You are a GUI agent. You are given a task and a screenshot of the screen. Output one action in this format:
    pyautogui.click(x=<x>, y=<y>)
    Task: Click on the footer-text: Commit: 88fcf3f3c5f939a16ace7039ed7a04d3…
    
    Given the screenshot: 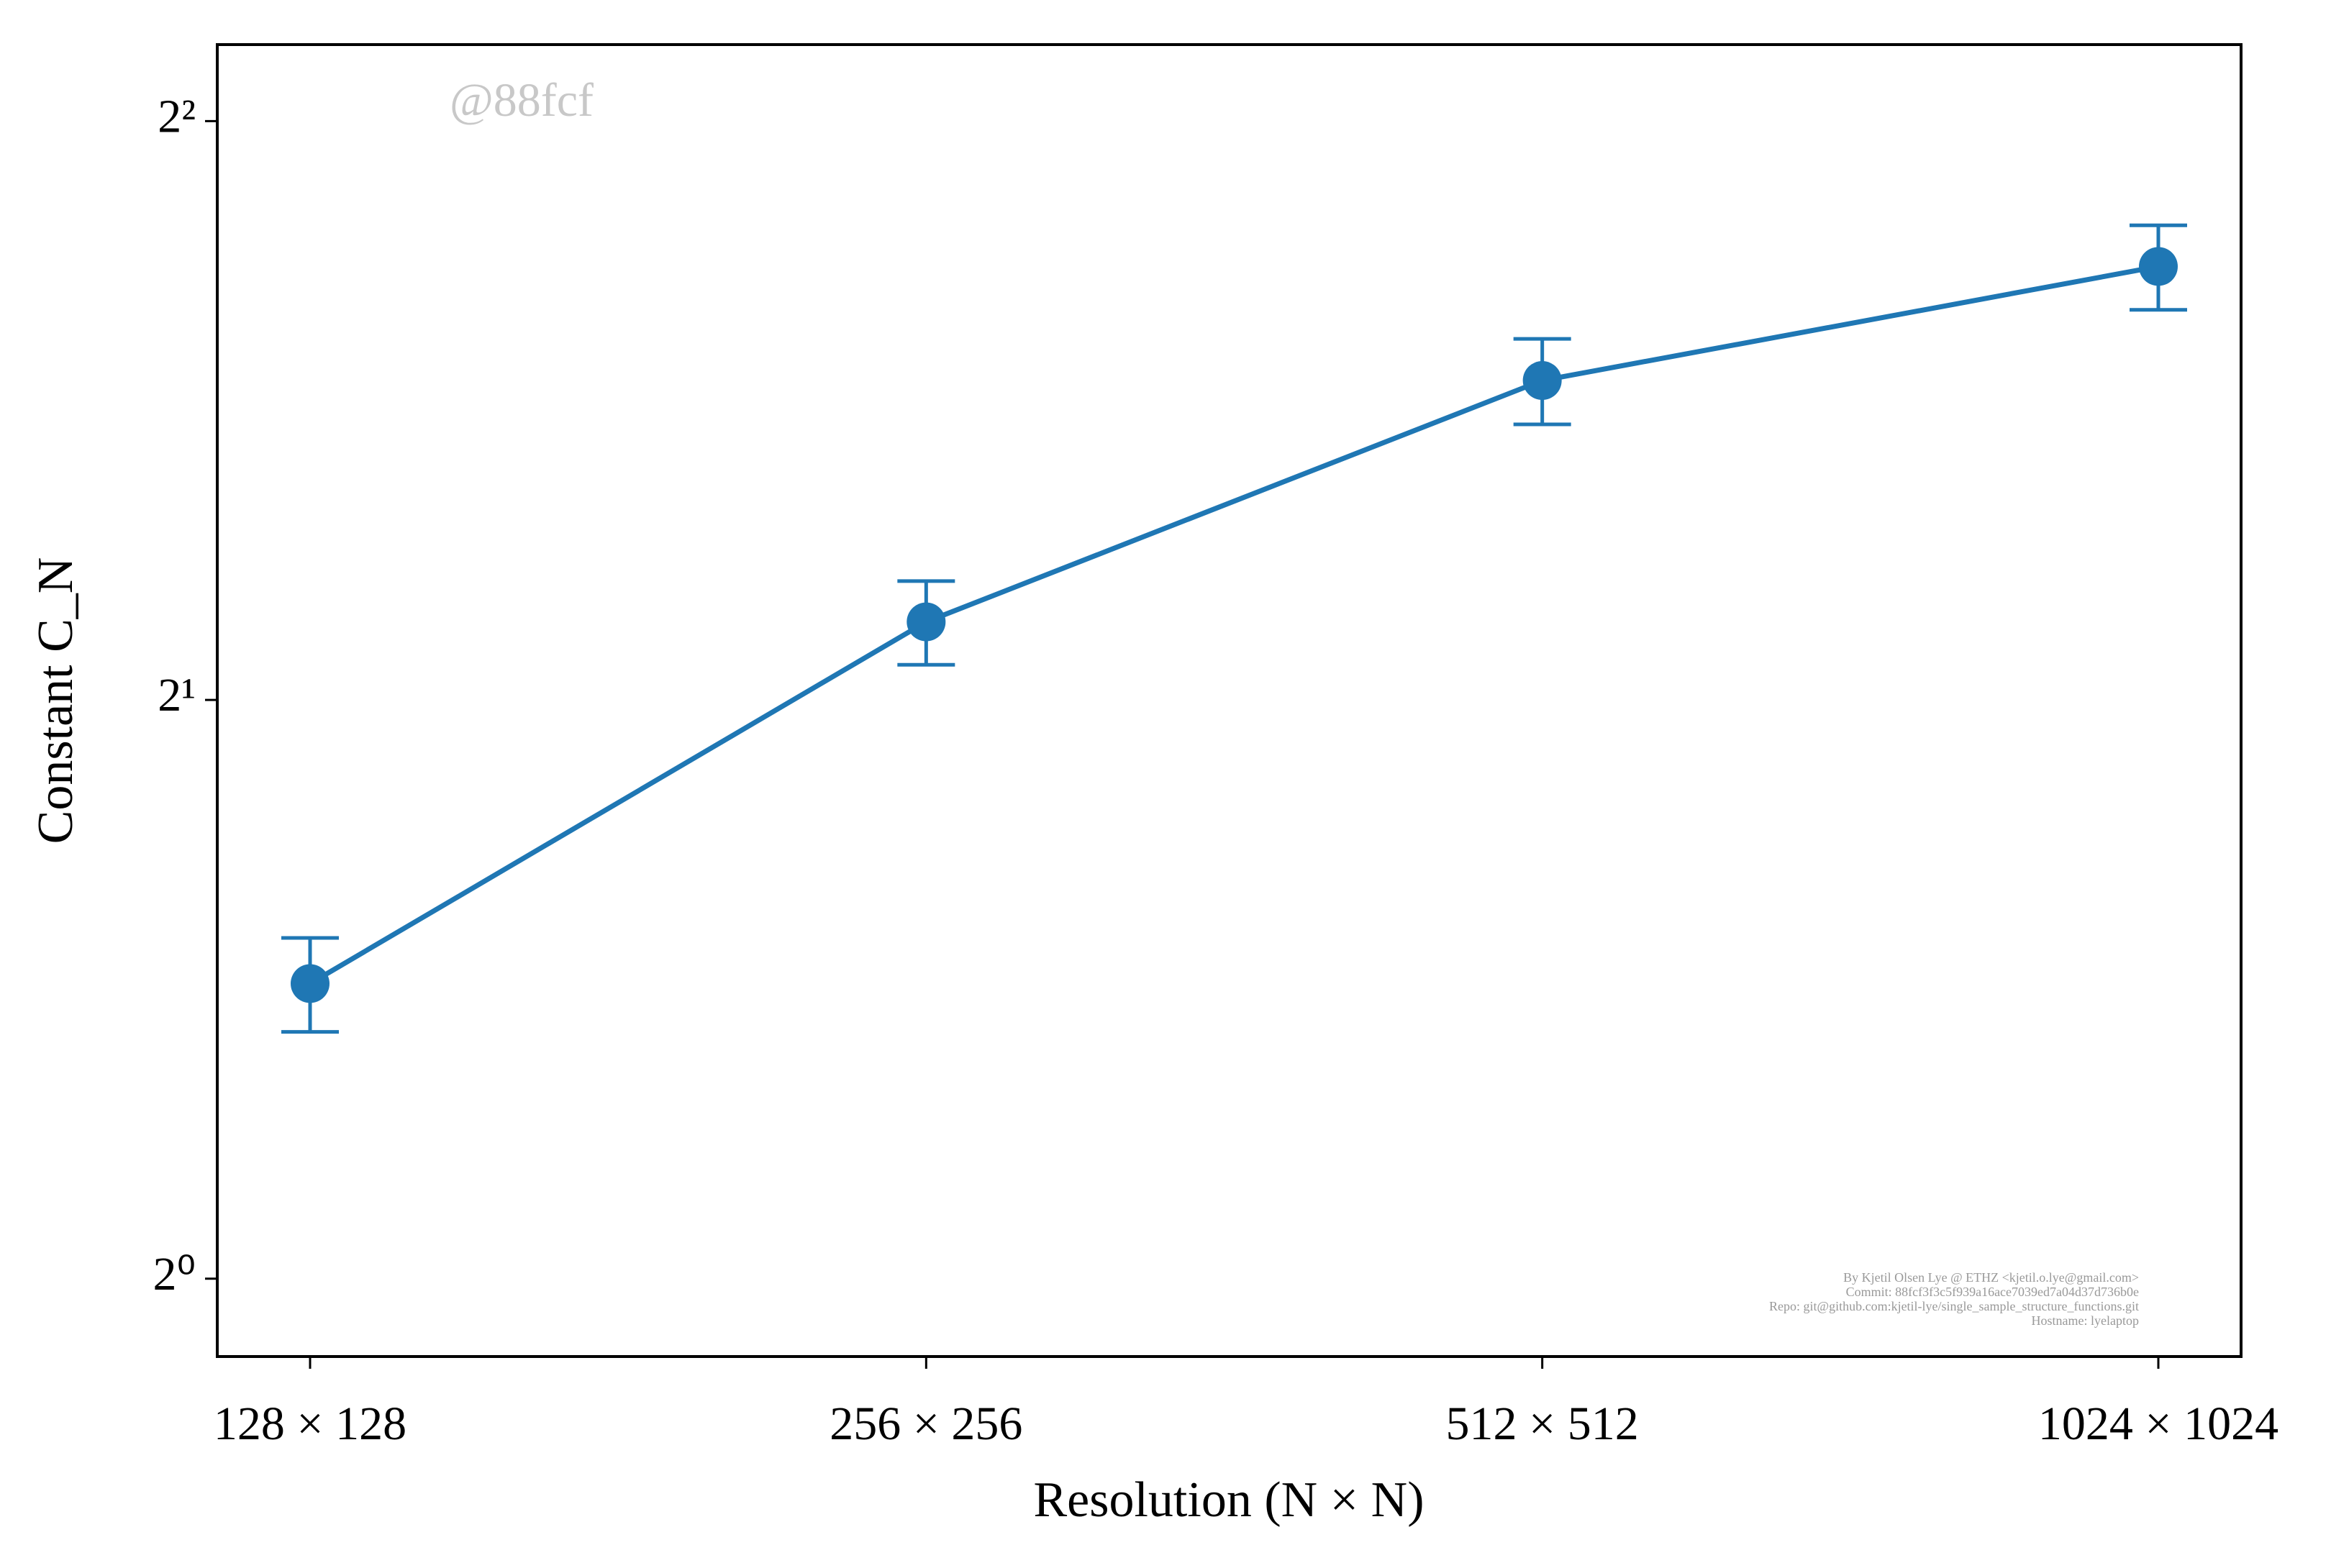 What is the action you would take?
    pyautogui.click(x=1992, y=1292)
    